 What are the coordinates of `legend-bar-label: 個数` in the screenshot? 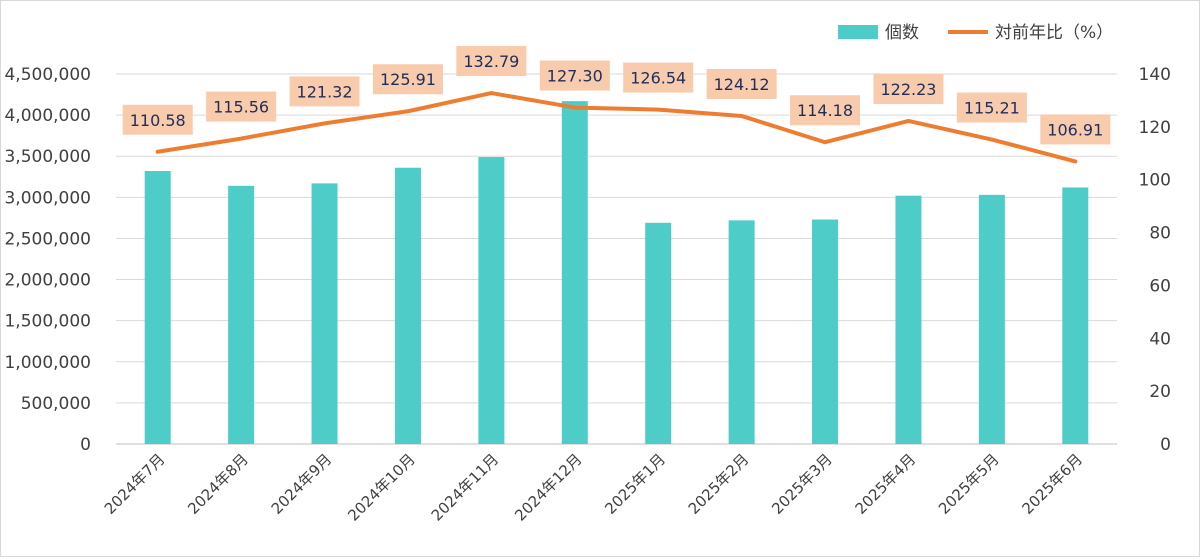 It's located at (902, 33).